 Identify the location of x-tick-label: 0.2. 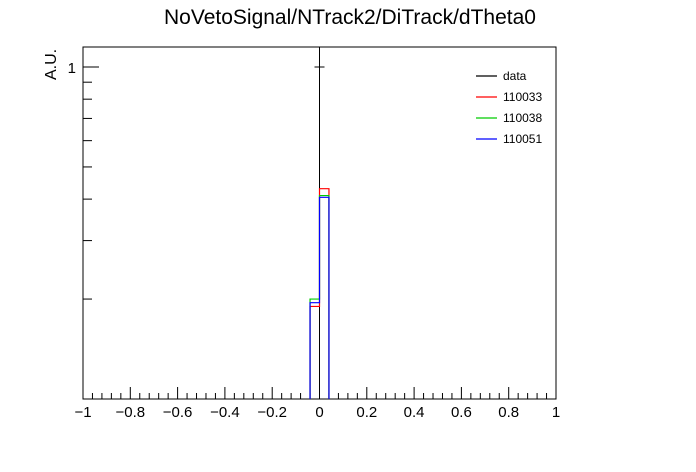
(366, 412).